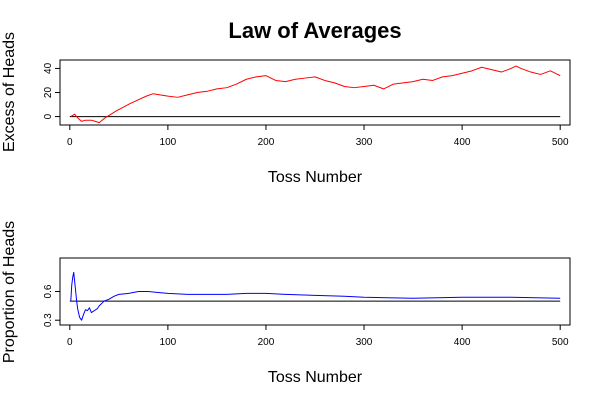 Image resolution: width=599 pixels, height=400 pixels. I want to click on y-axis-label: Proportion of Heads, so click(9, 292).